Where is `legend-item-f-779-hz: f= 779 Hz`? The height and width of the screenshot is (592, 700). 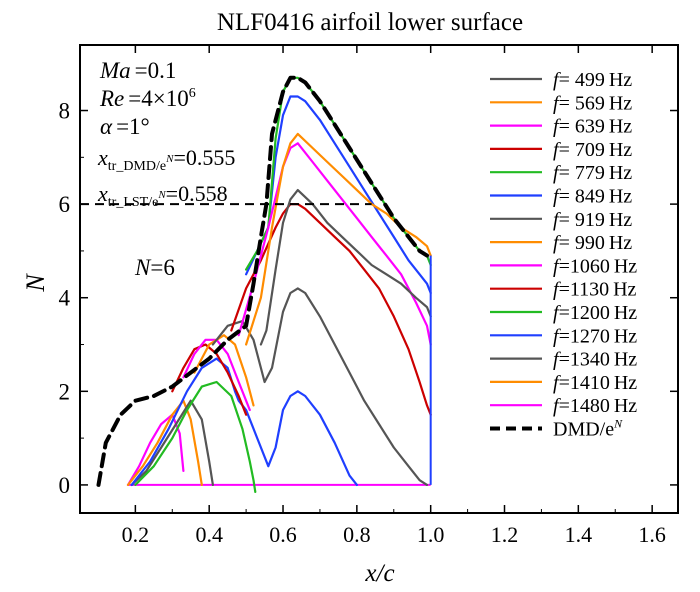
legend-item-f-779-hz: f= 779 Hz is located at coordinates (561, 173).